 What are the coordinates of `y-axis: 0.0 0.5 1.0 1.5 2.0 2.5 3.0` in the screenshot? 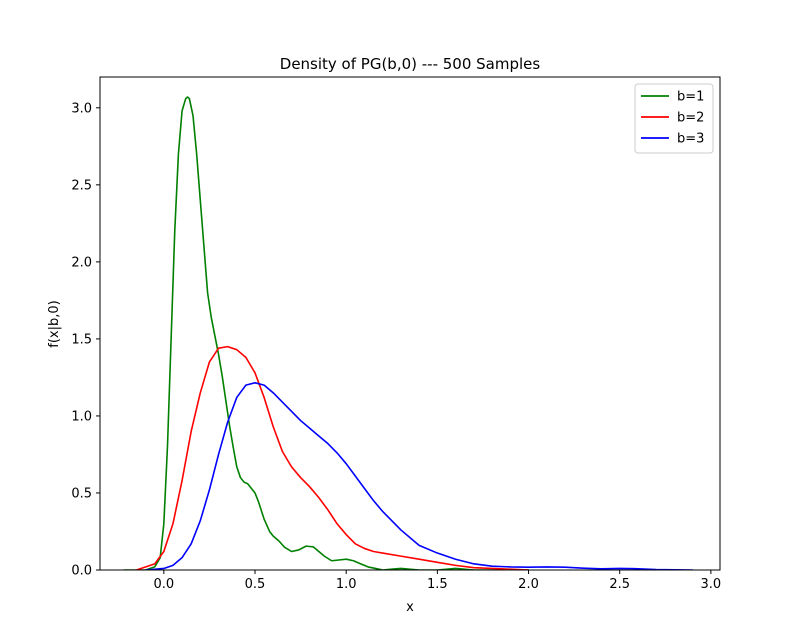 It's located at (85, 340).